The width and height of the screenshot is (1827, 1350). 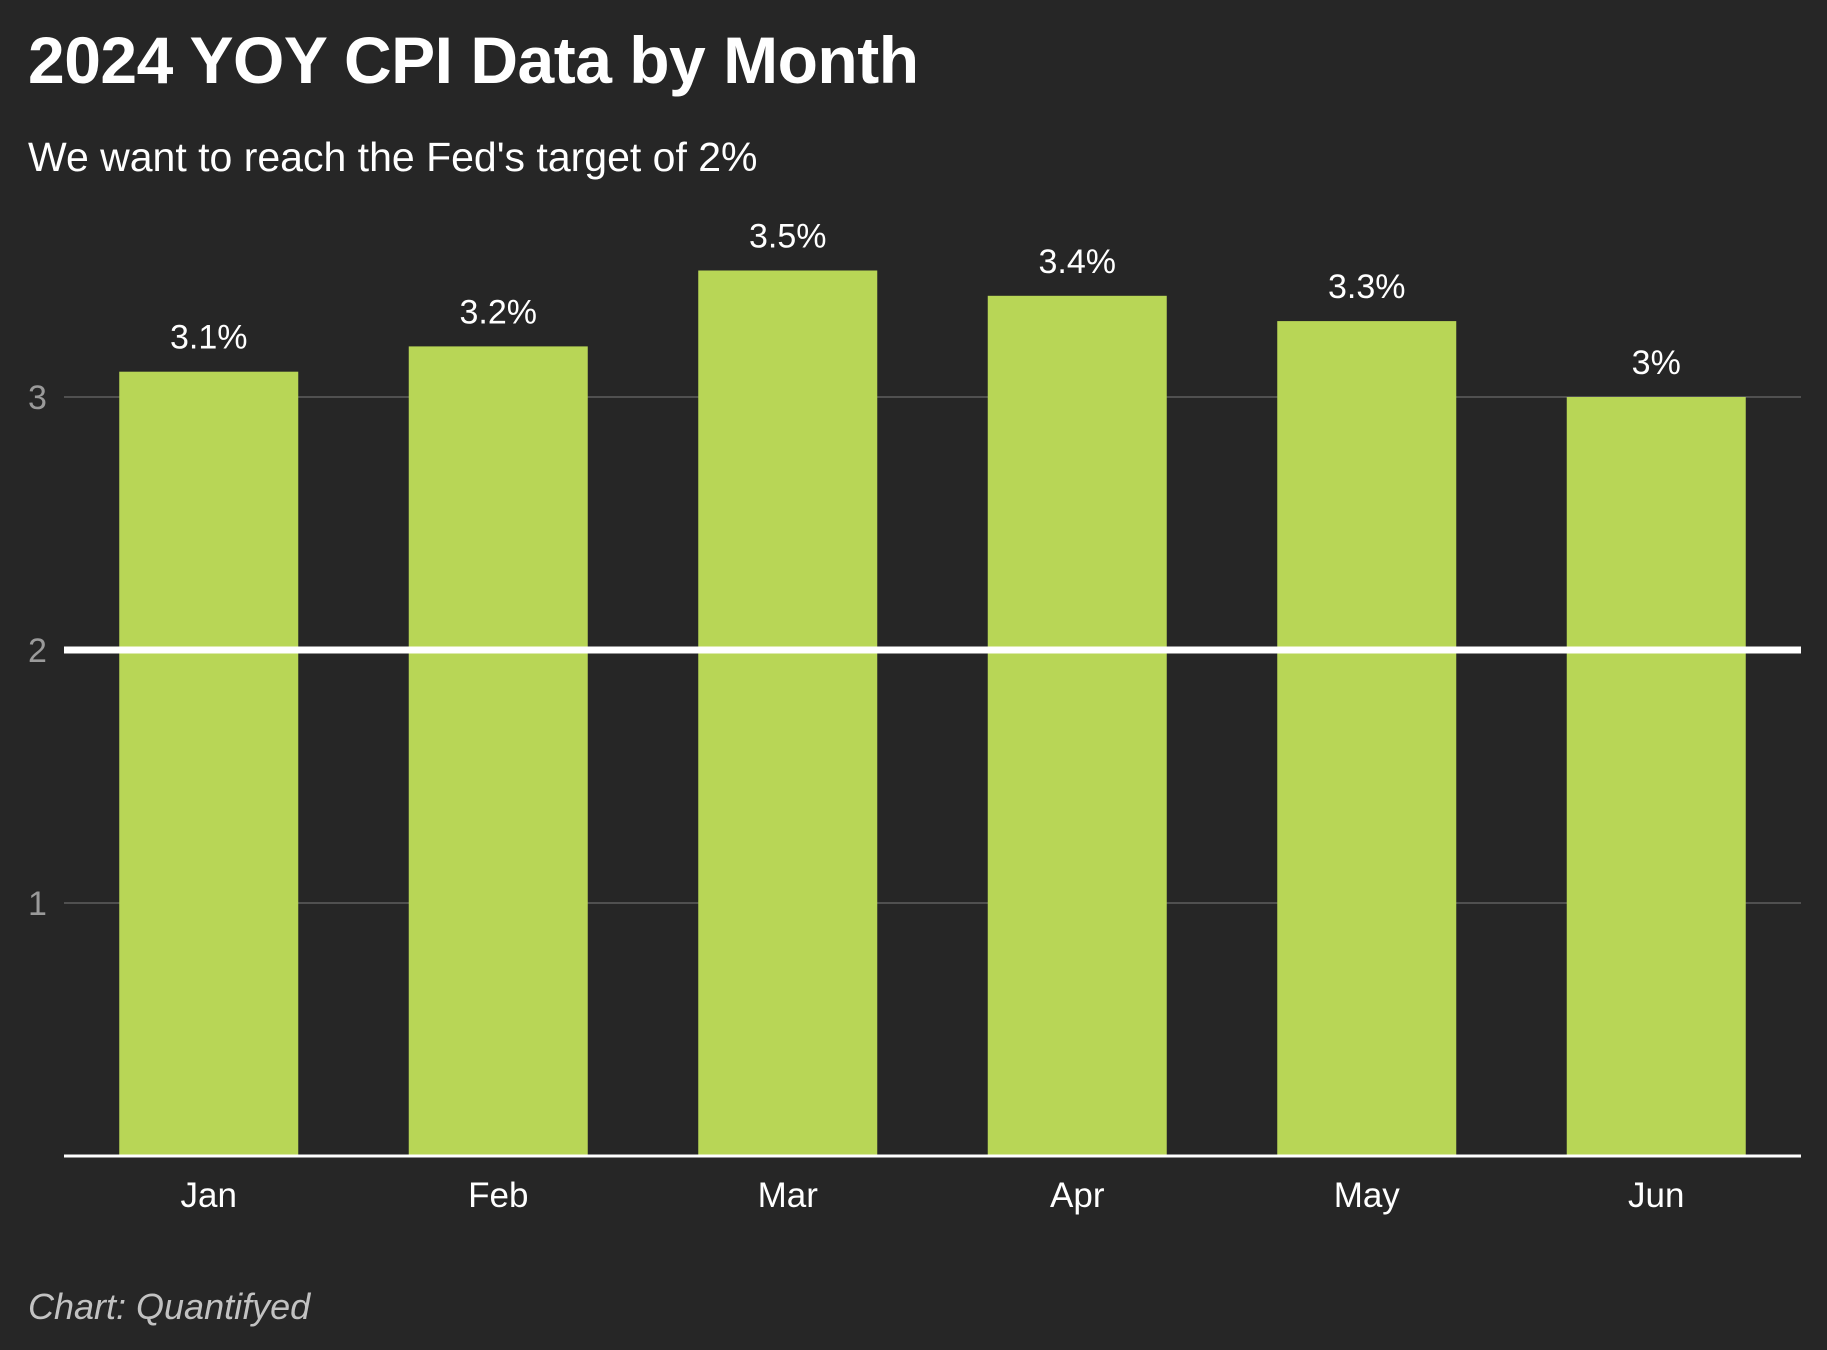 I want to click on category-label-jun: Jun, so click(x=1656, y=1195).